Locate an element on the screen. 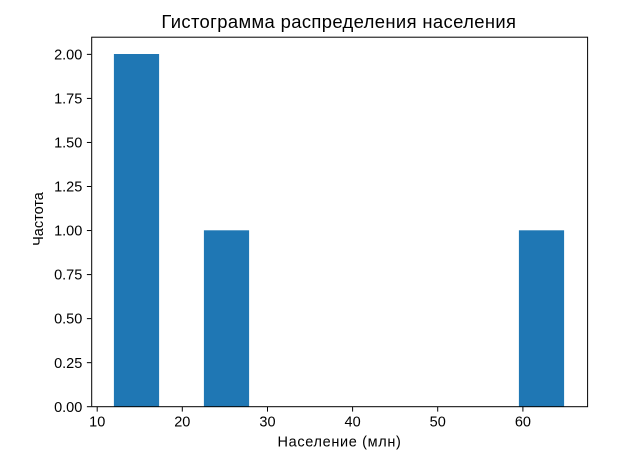 The width and height of the screenshot is (623, 460). svg-text: 2.00 is located at coordinates (68, 56).